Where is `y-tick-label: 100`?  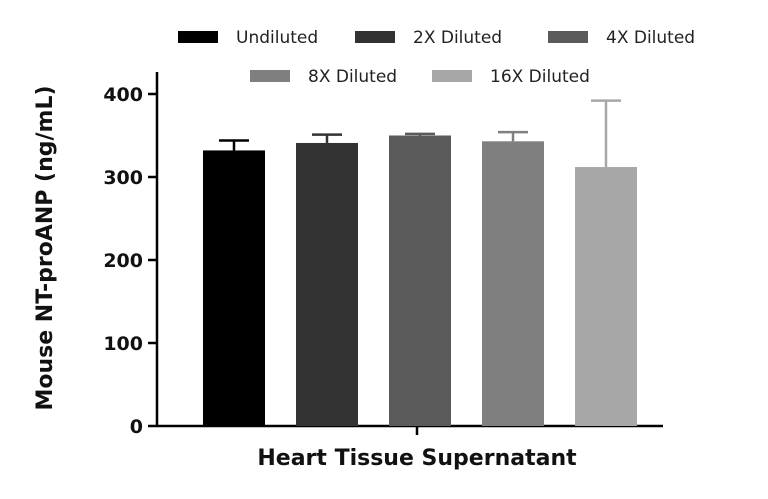 y-tick-label: 100 is located at coordinates (123, 344).